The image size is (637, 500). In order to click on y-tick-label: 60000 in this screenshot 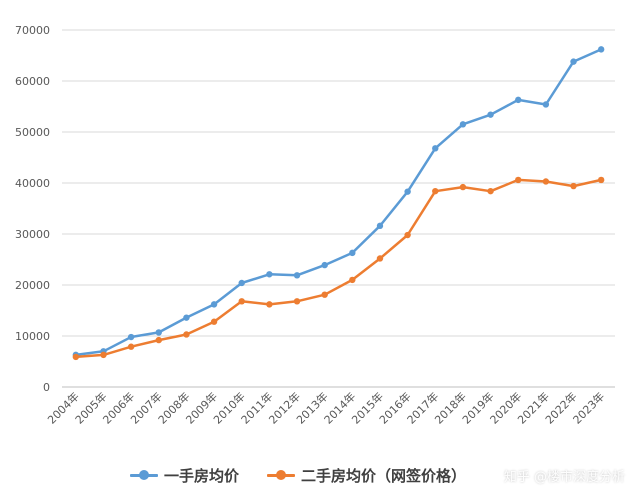, I will do `click(32, 81)`.